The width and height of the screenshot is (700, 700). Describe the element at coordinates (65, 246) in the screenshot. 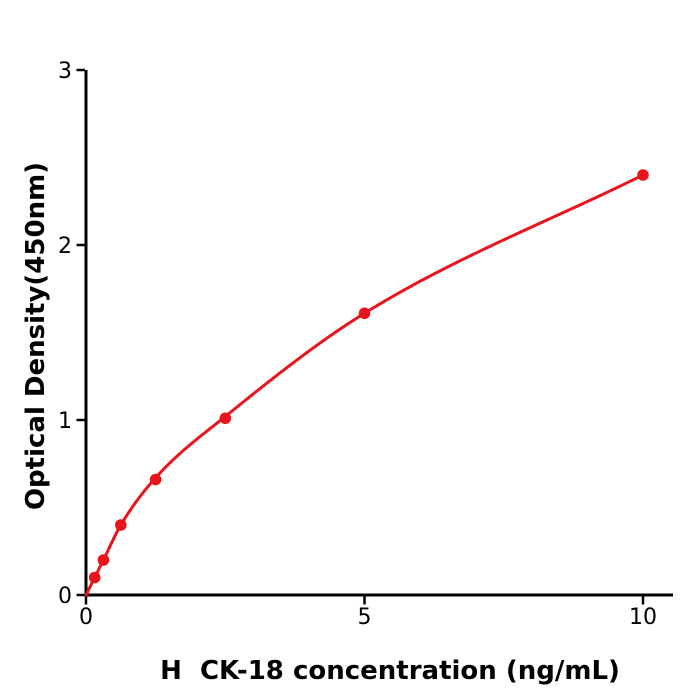

I see `y-tick-label: 2` at that location.